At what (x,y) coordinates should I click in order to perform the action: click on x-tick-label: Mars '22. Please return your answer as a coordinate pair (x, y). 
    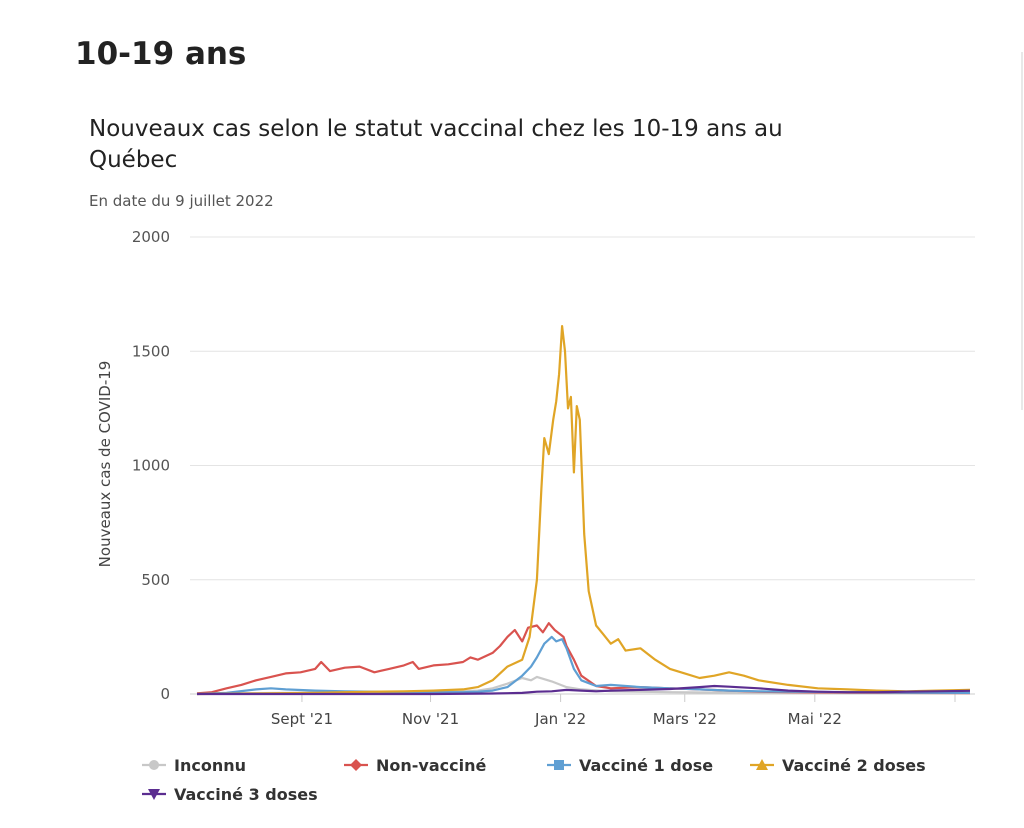
    Looking at the image, I should click on (685, 719).